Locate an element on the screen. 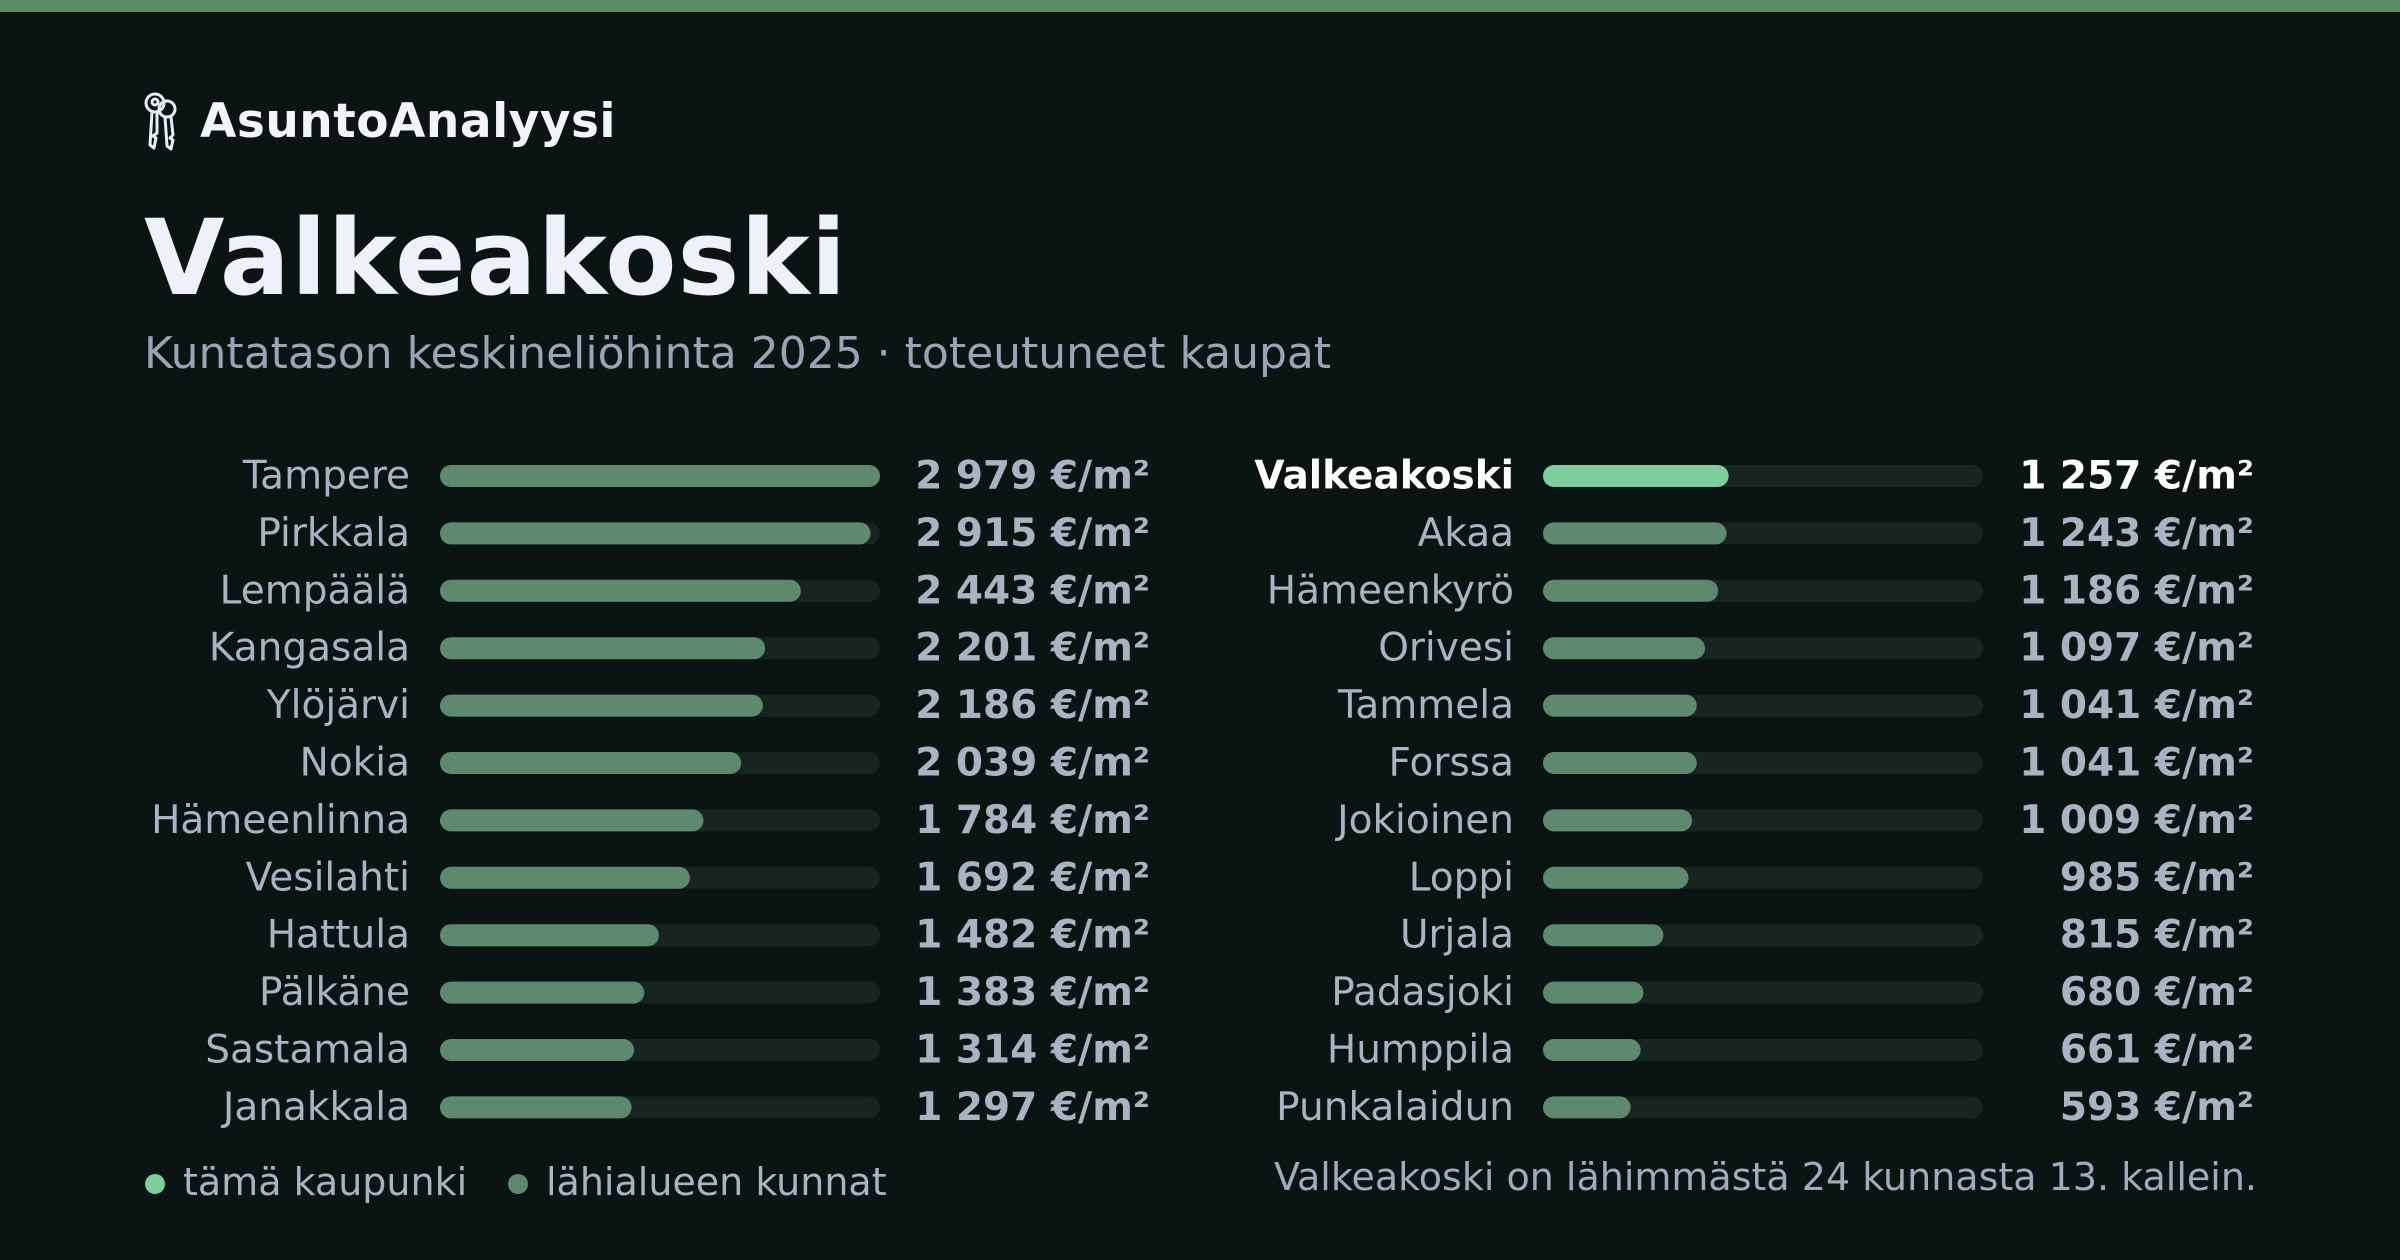 The height and width of the screenshot is (1260, 2400). bar-row: Valkeakoski 1 257 €/m² is located at coordinates (1754, 476).